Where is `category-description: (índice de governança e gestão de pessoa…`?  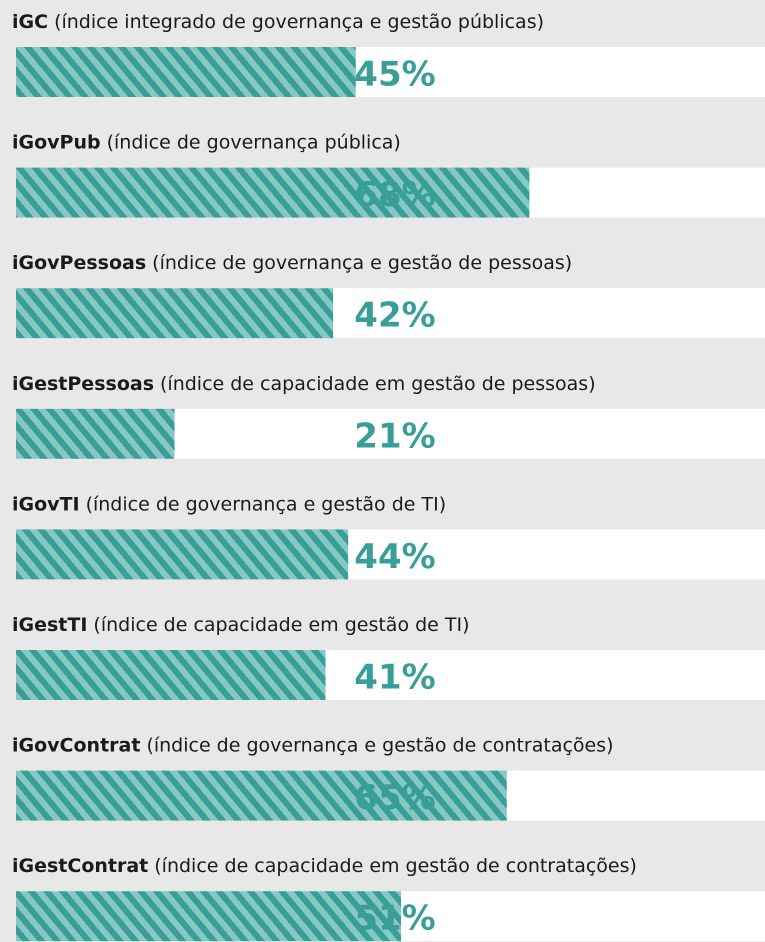
category-description: (índice de governança e gestão de pessoa… is located at coordinates (362, 263).